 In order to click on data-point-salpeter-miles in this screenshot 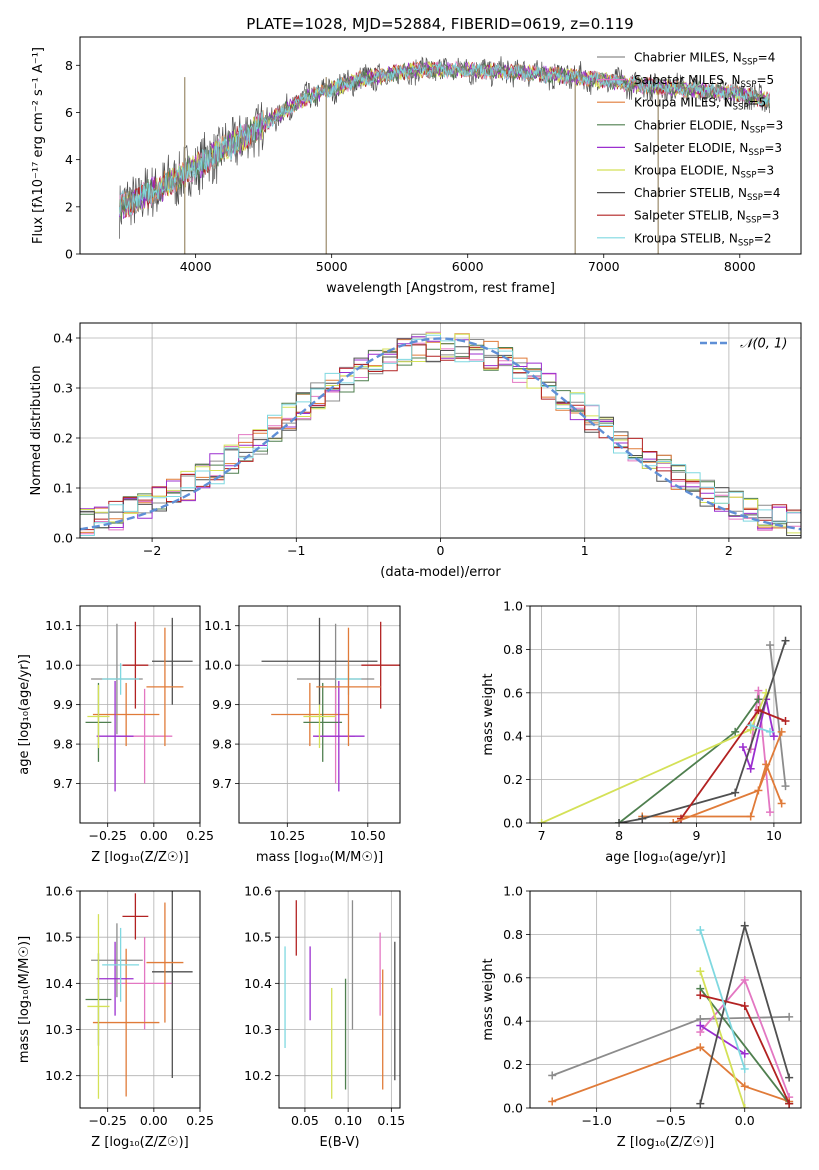, I will do `click(144, 983)`.